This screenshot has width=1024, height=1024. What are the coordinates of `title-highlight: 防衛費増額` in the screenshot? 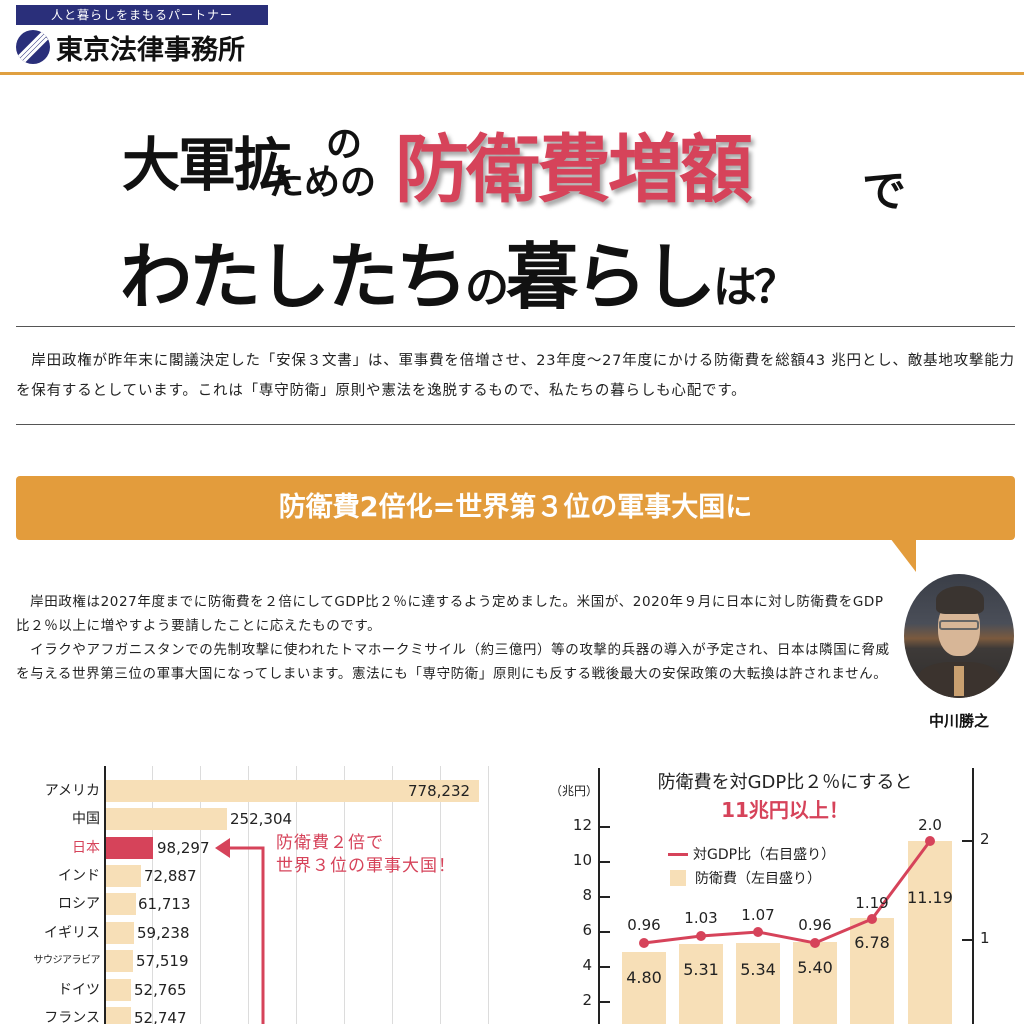 It's located at (574, 170).